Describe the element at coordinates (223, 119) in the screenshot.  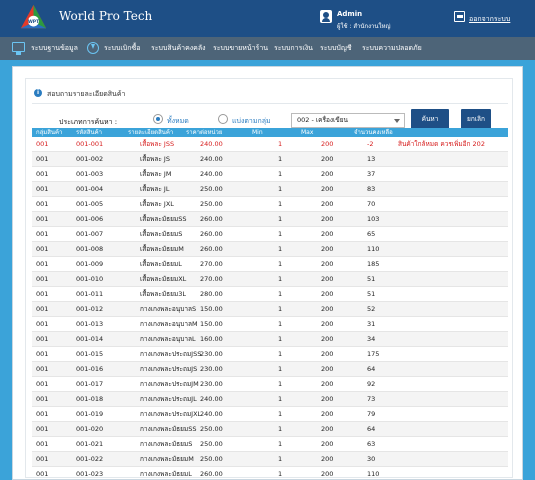
I see `radio-by-group` at that location.